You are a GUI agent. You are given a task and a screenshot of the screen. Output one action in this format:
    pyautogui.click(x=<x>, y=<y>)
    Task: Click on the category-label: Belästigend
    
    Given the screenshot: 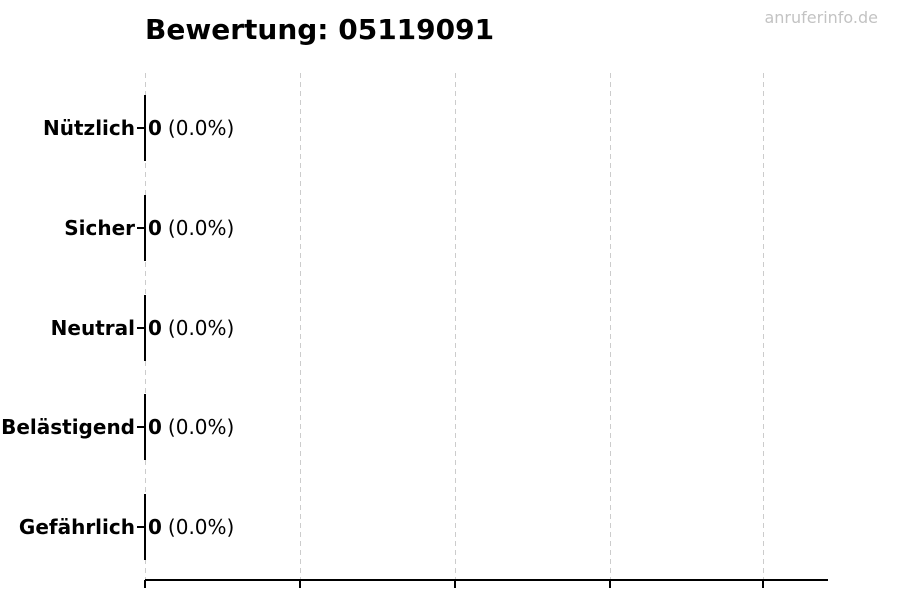 What is the action you would take?
    pyautogui.click(x=68, y=427)
    